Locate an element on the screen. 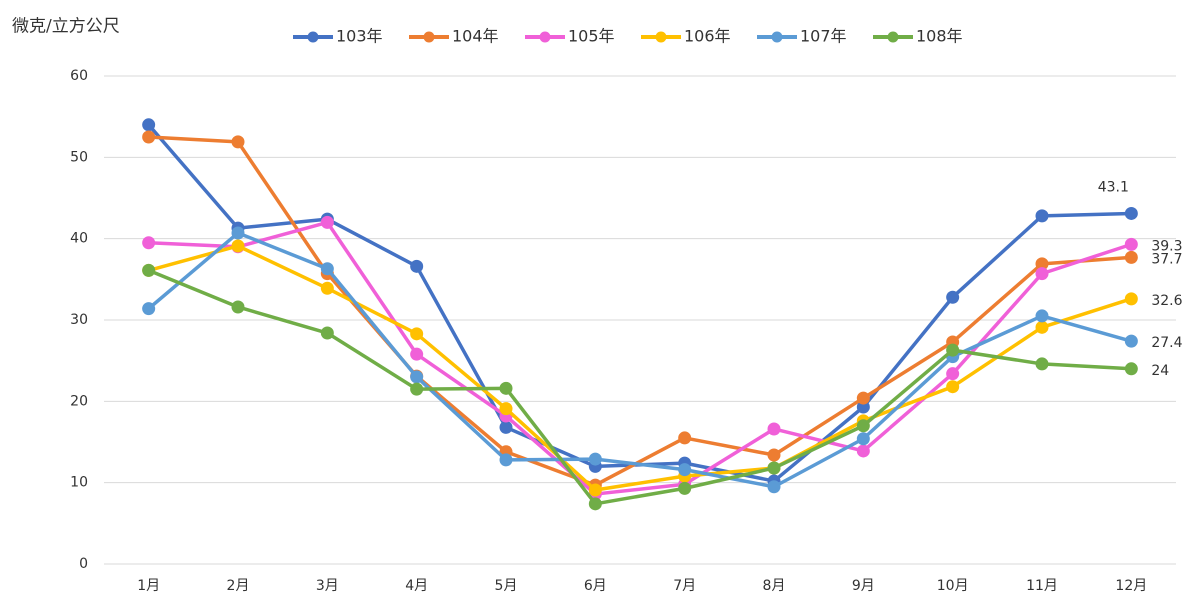  x-tick-label: 3月 is located at coordinates (327, 586).